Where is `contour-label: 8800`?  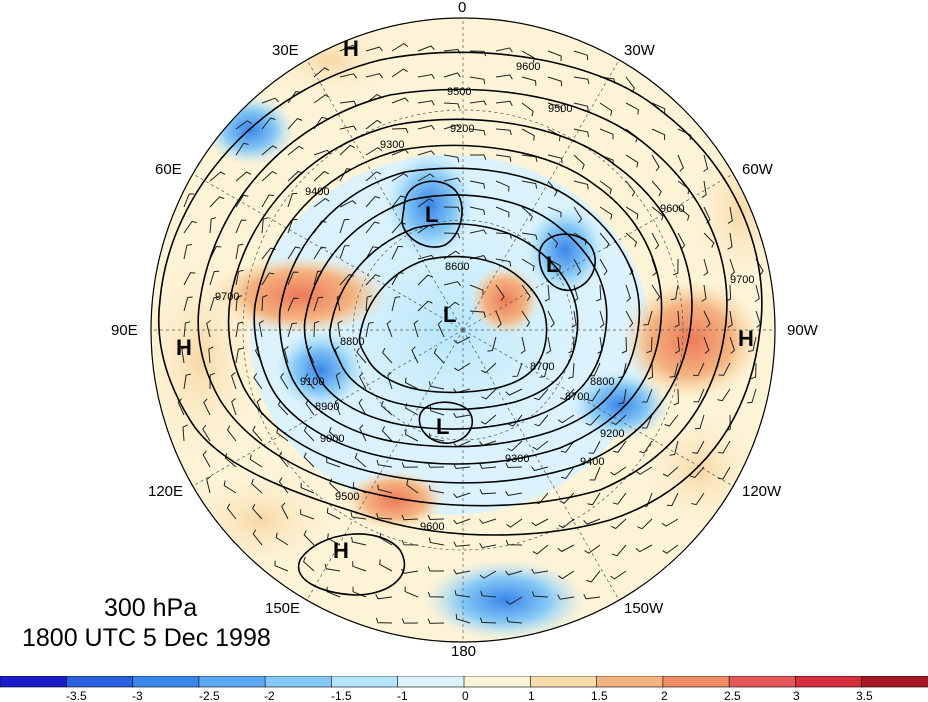 contour-label: 8800 is located at coordinates (602, 382).